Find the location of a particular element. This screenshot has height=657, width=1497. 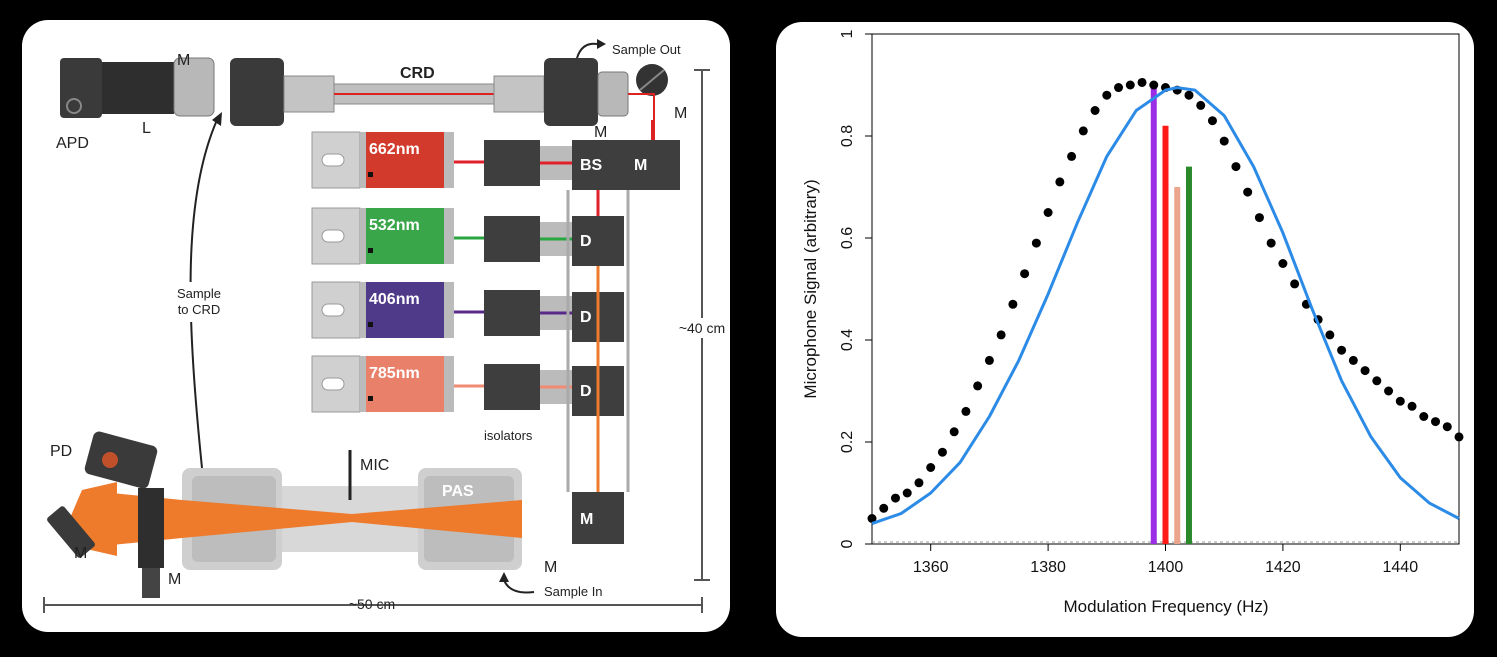

y-axis-label: Microphone Signal (arbitrary) is located at coordinates (810, 288).